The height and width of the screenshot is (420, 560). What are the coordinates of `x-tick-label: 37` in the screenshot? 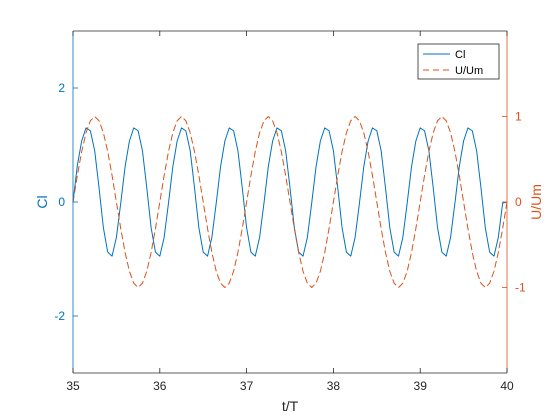 It's located at (247, 386).